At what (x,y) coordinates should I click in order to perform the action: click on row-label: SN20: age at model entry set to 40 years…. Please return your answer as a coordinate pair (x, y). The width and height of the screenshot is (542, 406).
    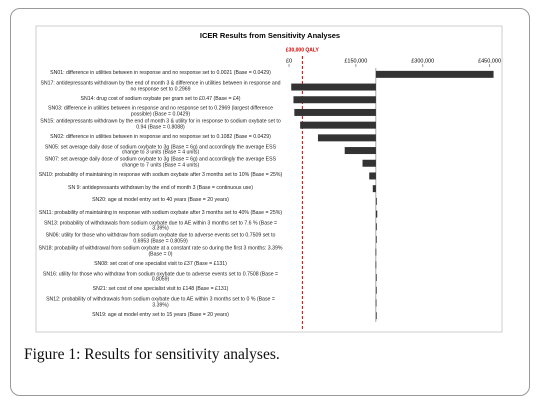
    Looking at the image, I should click on (160, 200).